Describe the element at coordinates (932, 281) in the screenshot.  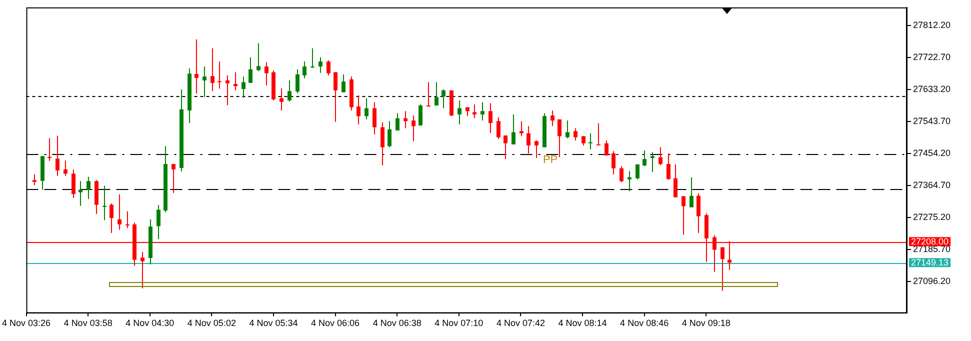
I see `y-tick-label: 27096.20` at that location.